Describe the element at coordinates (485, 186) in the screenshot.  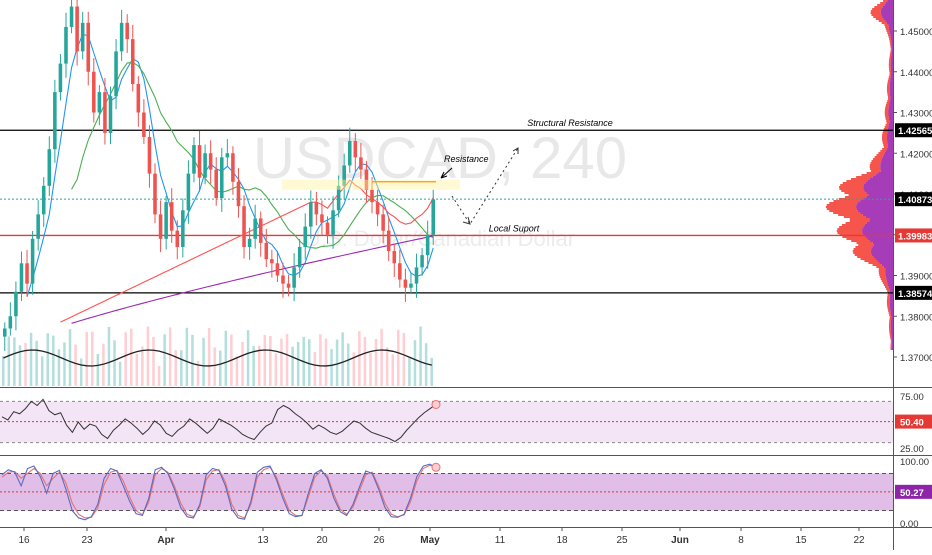
I see `projection-path` at that location.